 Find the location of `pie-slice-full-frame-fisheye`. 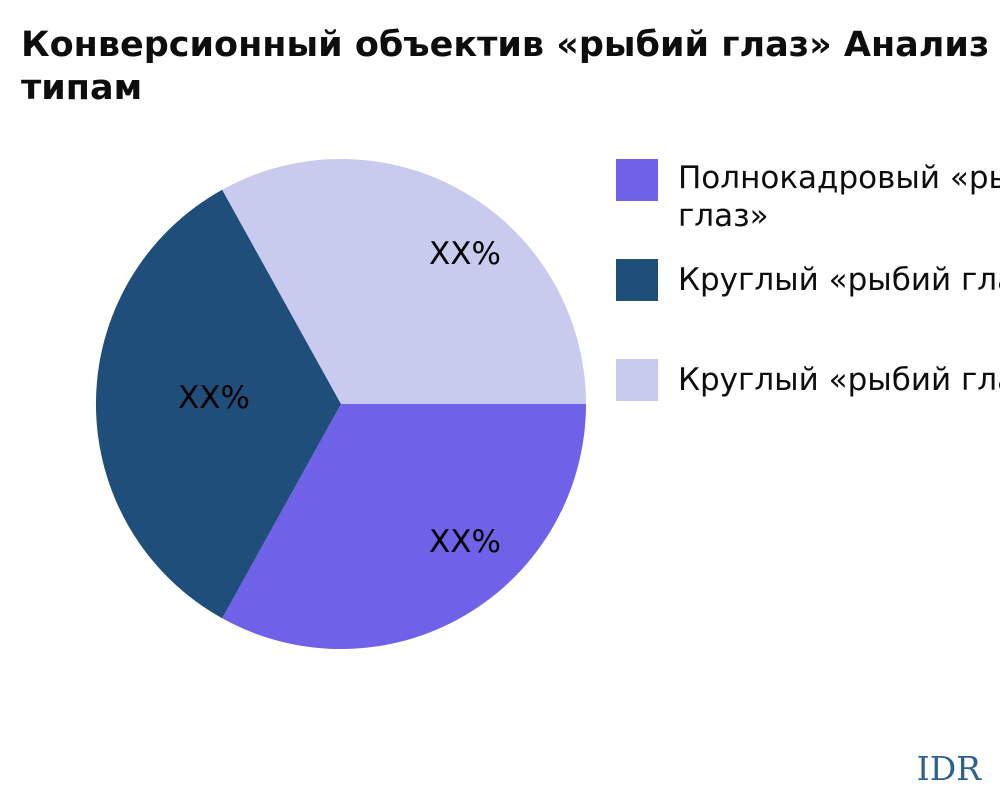

pie-slice-full-frame-fisheye is located at coordinates (404, 527).